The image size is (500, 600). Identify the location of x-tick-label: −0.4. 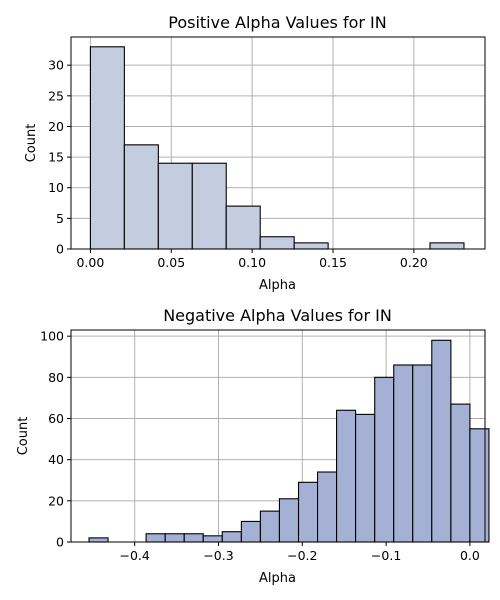
(135, 555).